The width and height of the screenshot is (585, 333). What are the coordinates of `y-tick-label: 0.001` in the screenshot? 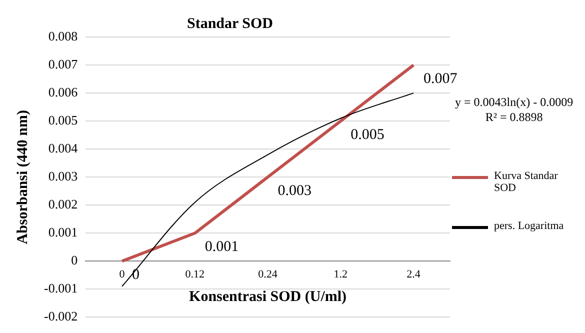 It's located at (63, 232).